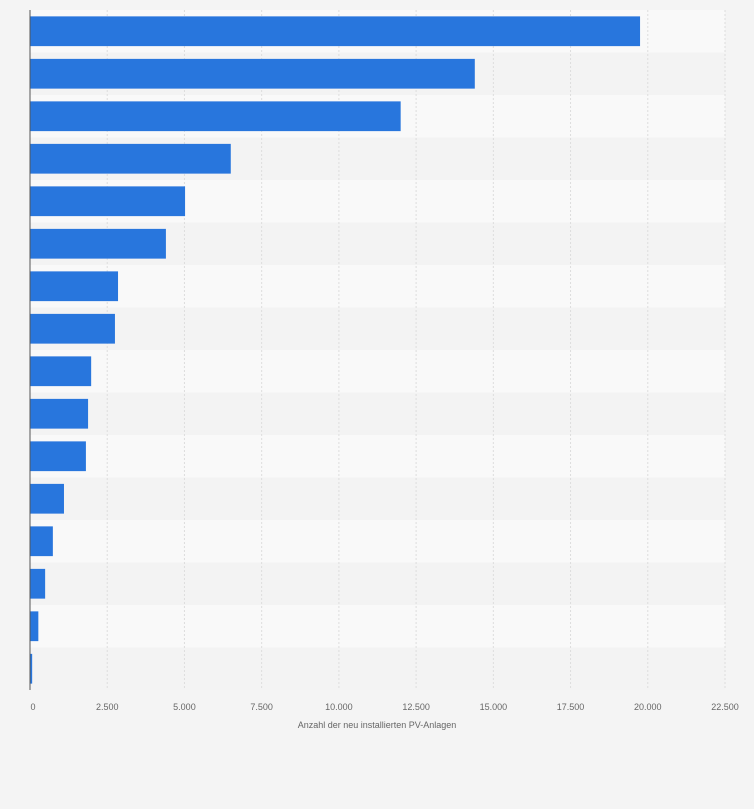 The image size is (754, 809). Describe the element at coordinates (648, 707) in the screenshot. I see `x-tick-label: 20.000` at that location.